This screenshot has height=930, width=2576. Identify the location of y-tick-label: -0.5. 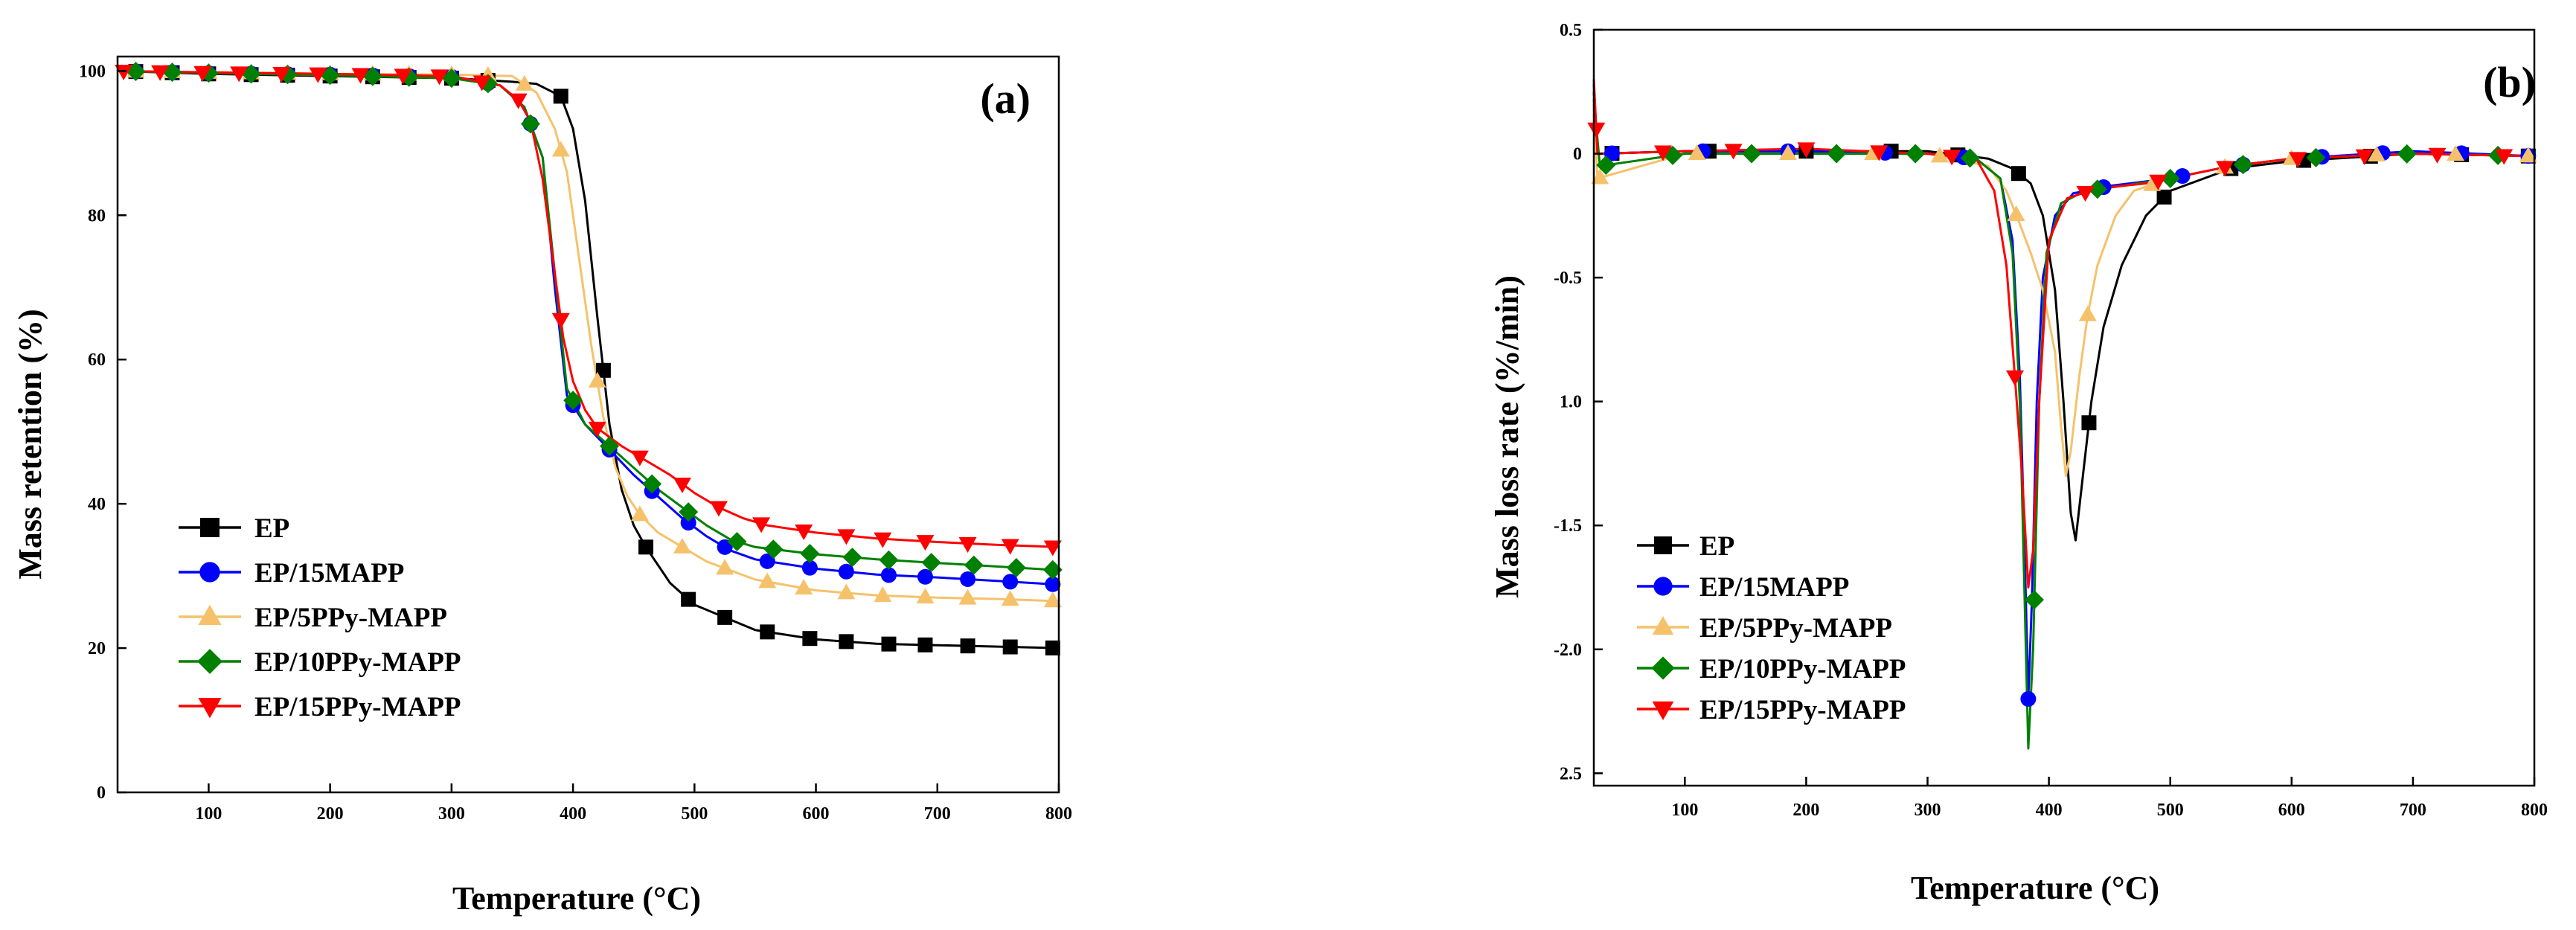
(1568, 278).